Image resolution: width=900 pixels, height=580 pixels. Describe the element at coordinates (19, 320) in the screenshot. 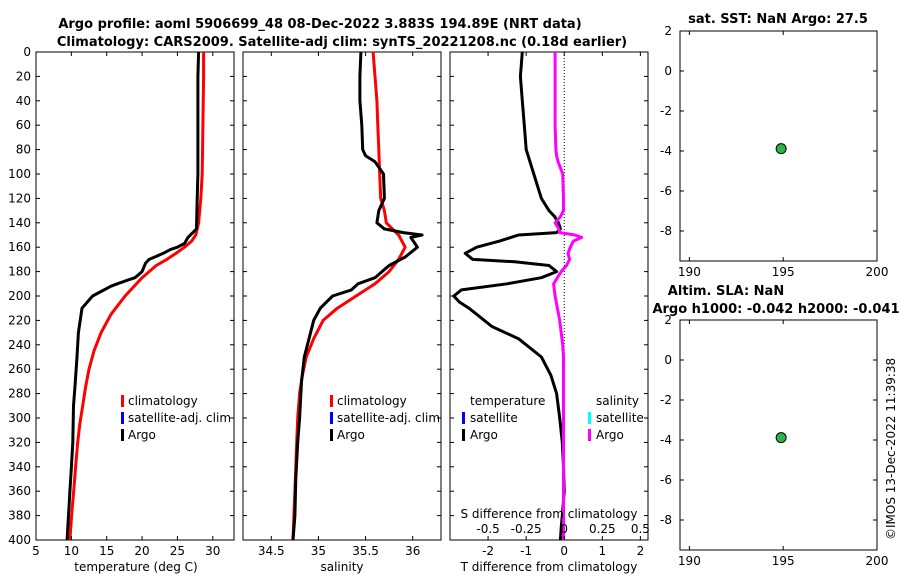

I see `y-tick-label: 220` at that location.